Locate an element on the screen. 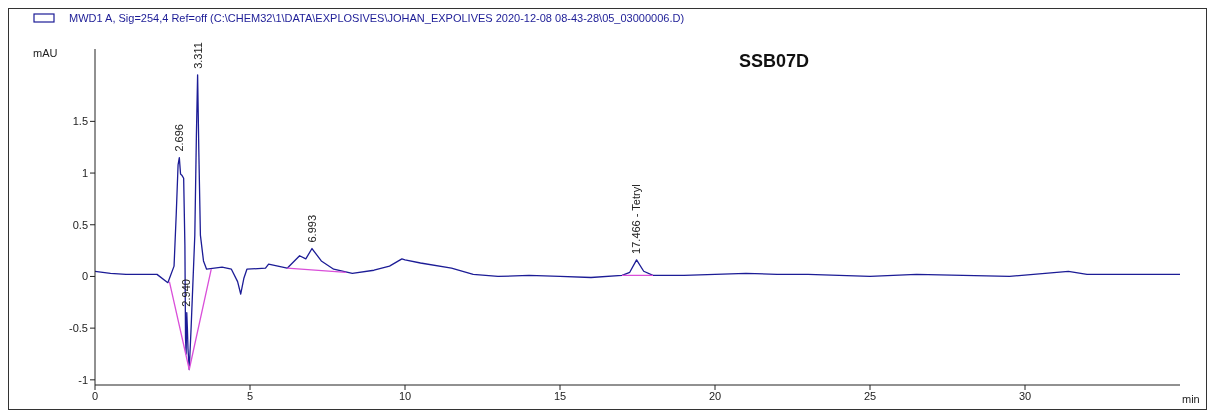  y-tick-label: -1 is located at coordinates (83, 379).